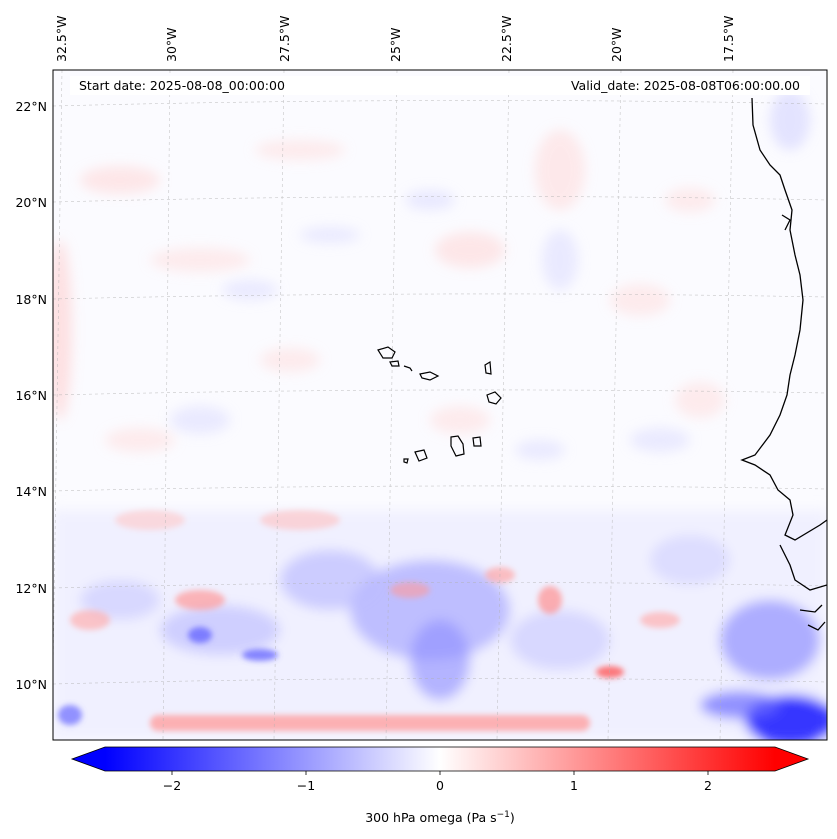 The width and height of the screenshot is (837, 839). I want to click on colorbar-ticks: −2 −1 0 1 2, so click(437, 782).